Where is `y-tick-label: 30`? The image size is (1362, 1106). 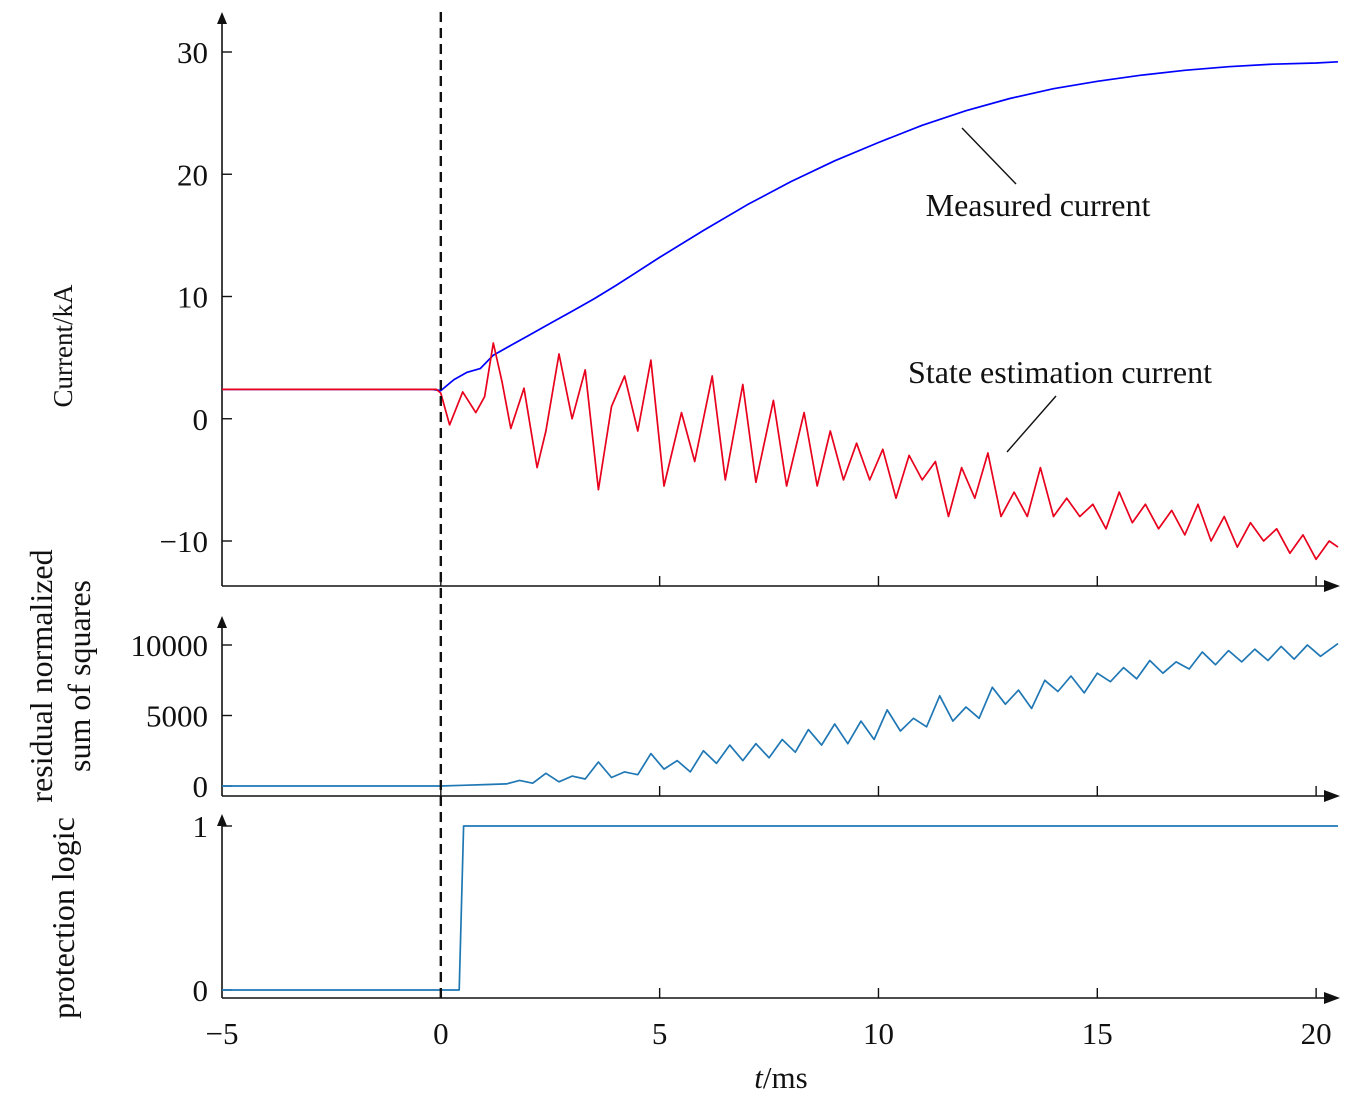
y-tick-label: 30 is located at coordinates (192, 52).